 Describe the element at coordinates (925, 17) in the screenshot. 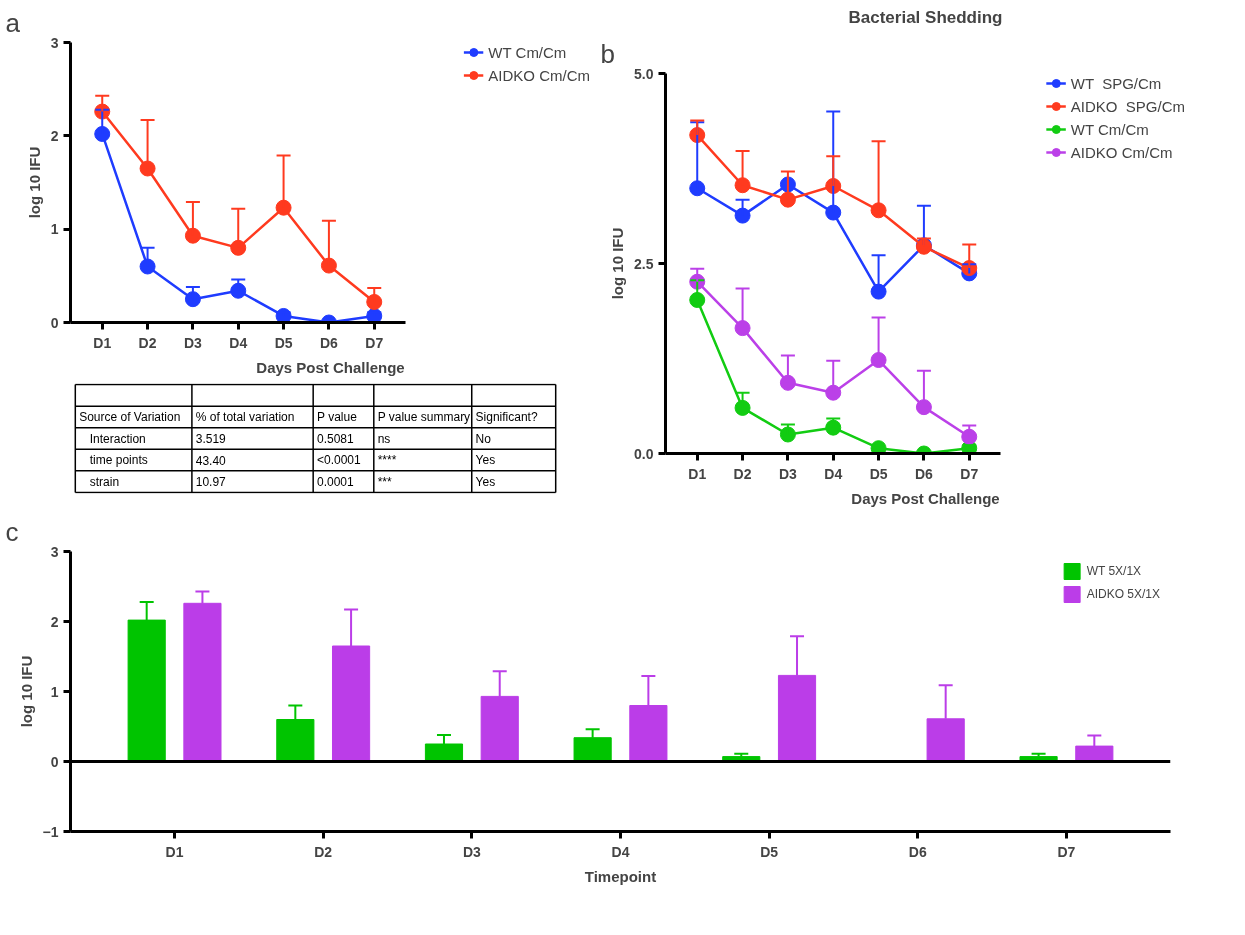

I see `chart-title: Bacterial Shedding` at that location.